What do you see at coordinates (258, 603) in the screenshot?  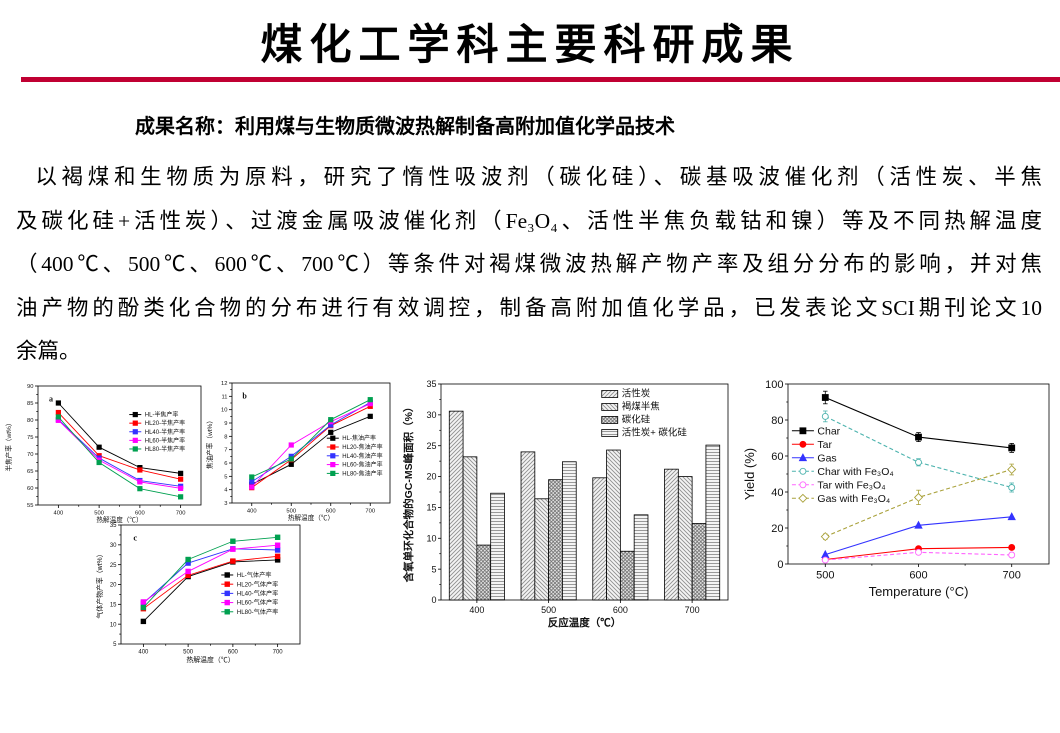 I see `svg-text: HL60-气体产率` at bounding box center [258, 603].